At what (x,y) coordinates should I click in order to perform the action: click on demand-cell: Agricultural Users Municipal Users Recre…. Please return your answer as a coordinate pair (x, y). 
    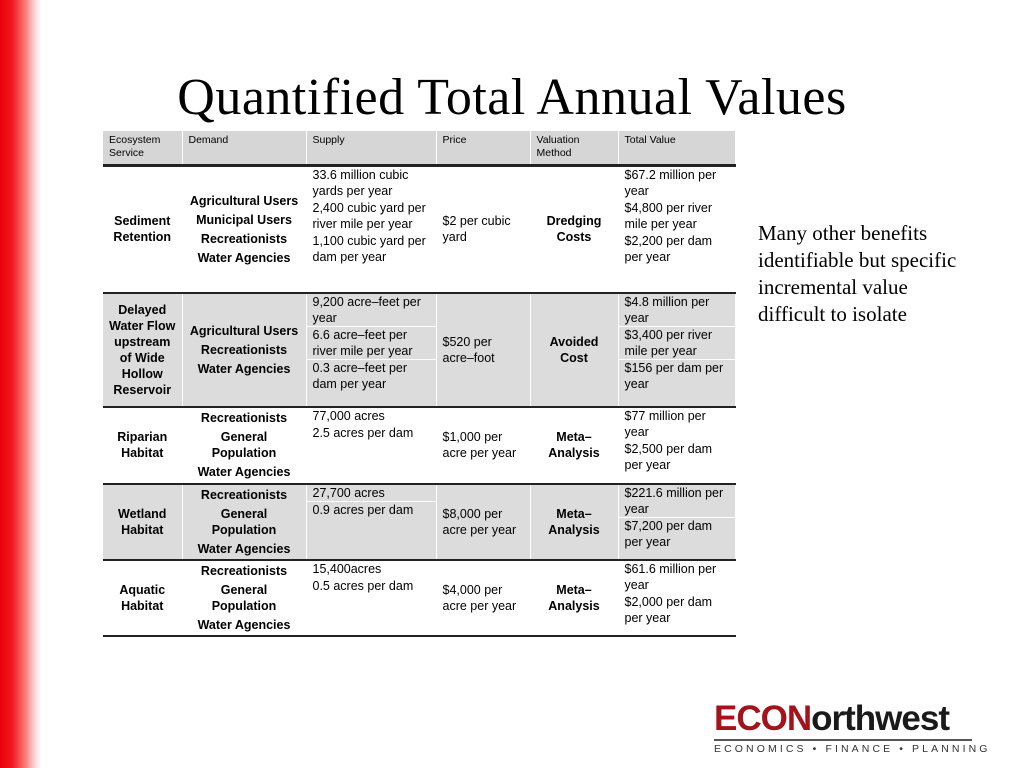
    Looking at the image, I should click on (244, 229).